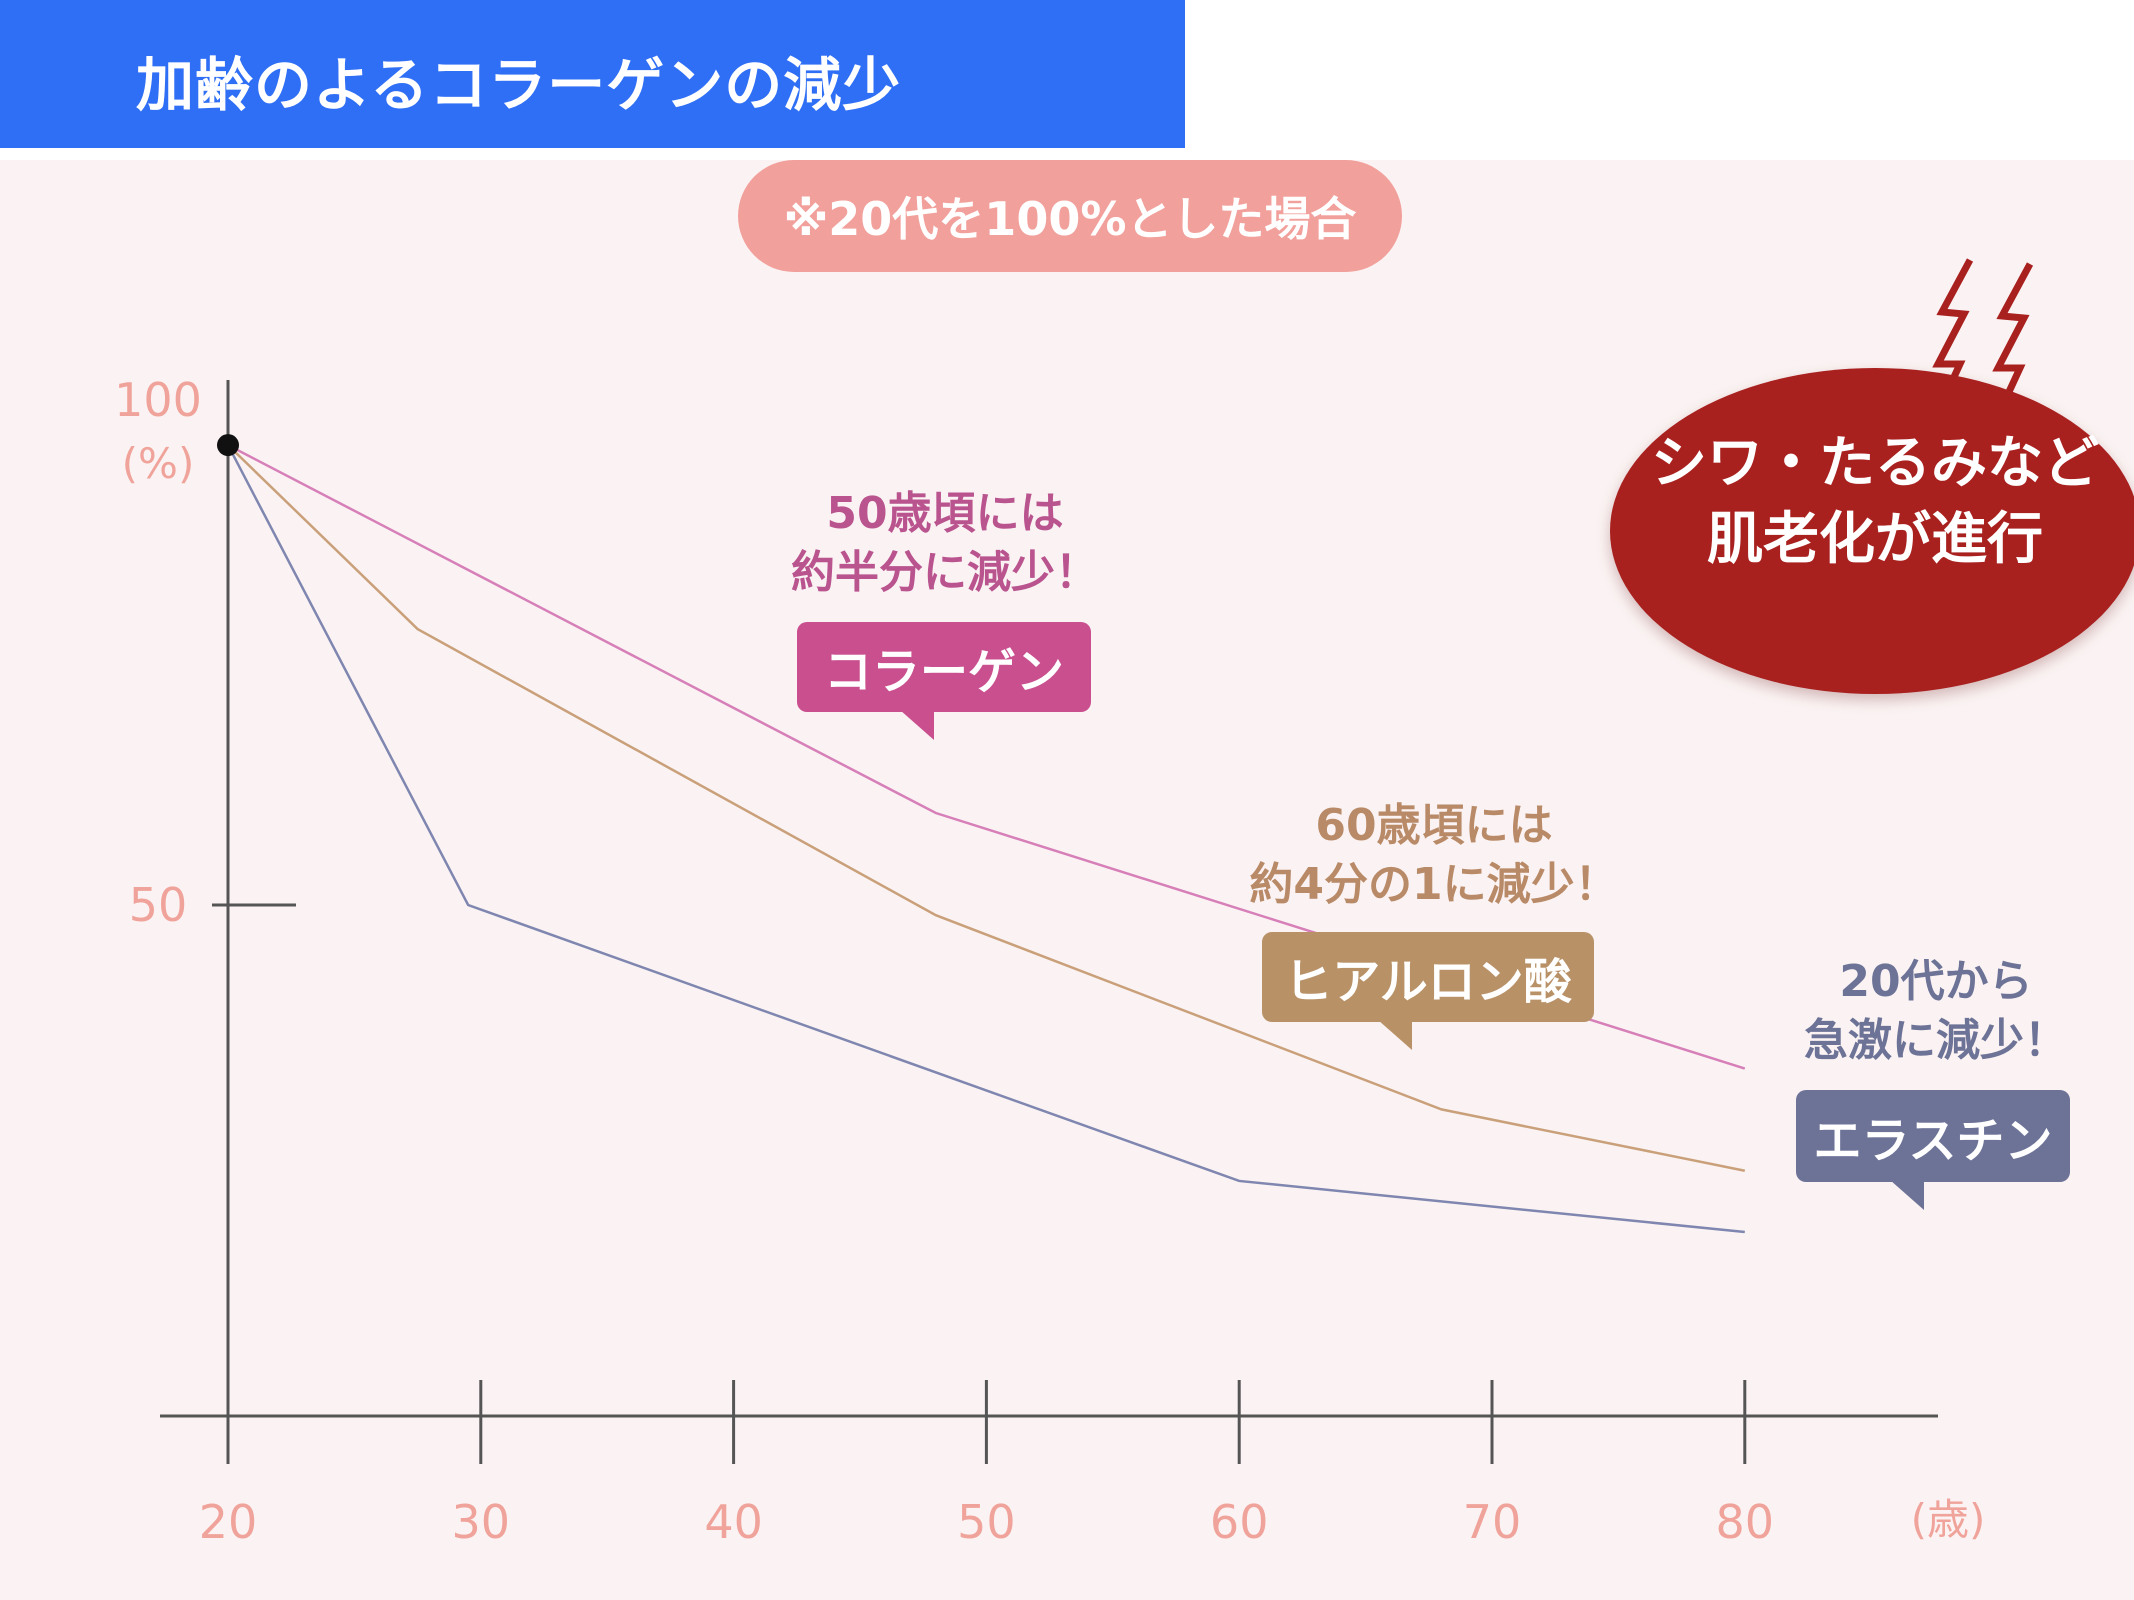  I want to click on collagen-callout-line1: 50歳頃には, so click(945, 513).